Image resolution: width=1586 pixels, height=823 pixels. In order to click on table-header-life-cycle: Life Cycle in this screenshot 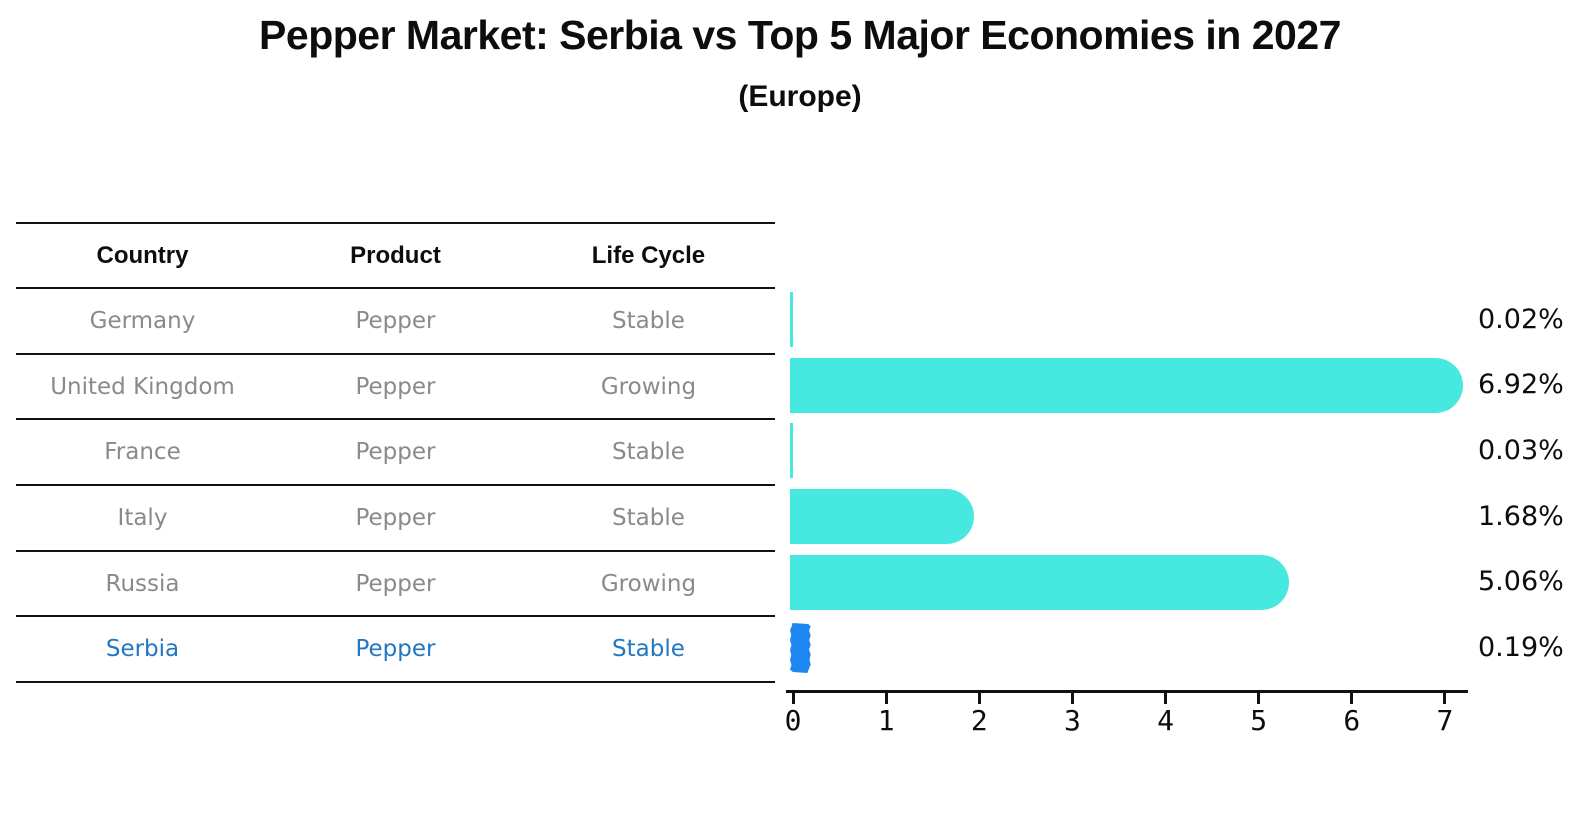, I will do `click(648, 255)`.